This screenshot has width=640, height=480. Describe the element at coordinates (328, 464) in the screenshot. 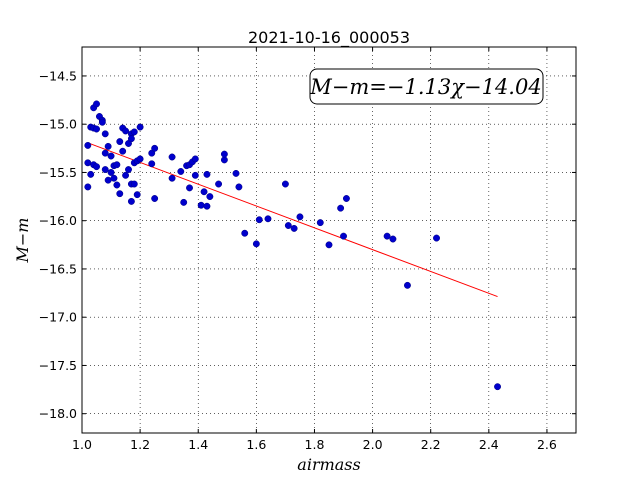

I see `x-axis-label: airmass` at that location.